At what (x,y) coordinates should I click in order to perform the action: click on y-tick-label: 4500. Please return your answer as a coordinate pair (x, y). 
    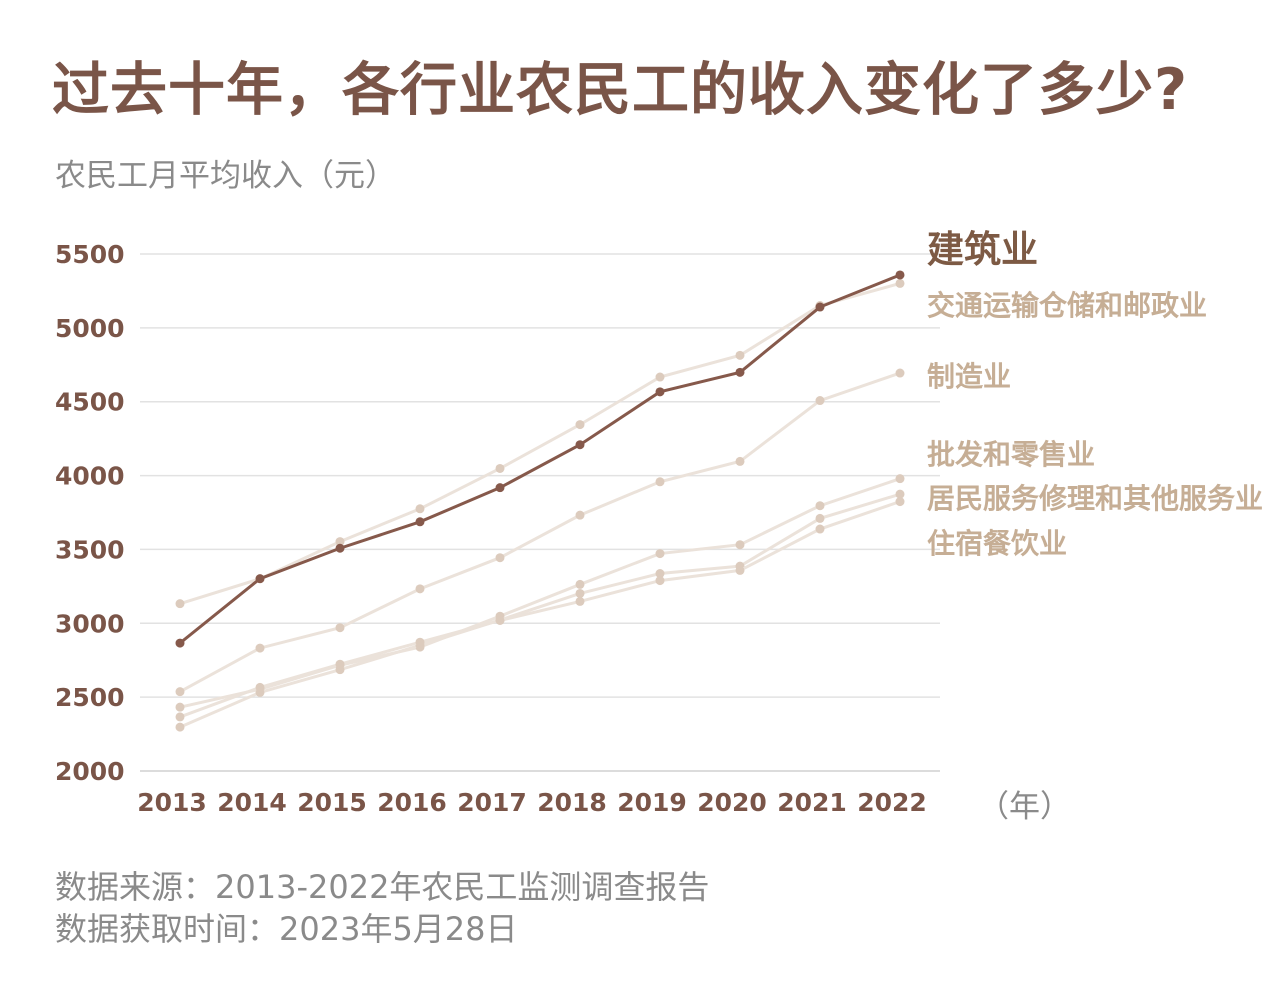
    Looking at the image, I should click on (90, 402).